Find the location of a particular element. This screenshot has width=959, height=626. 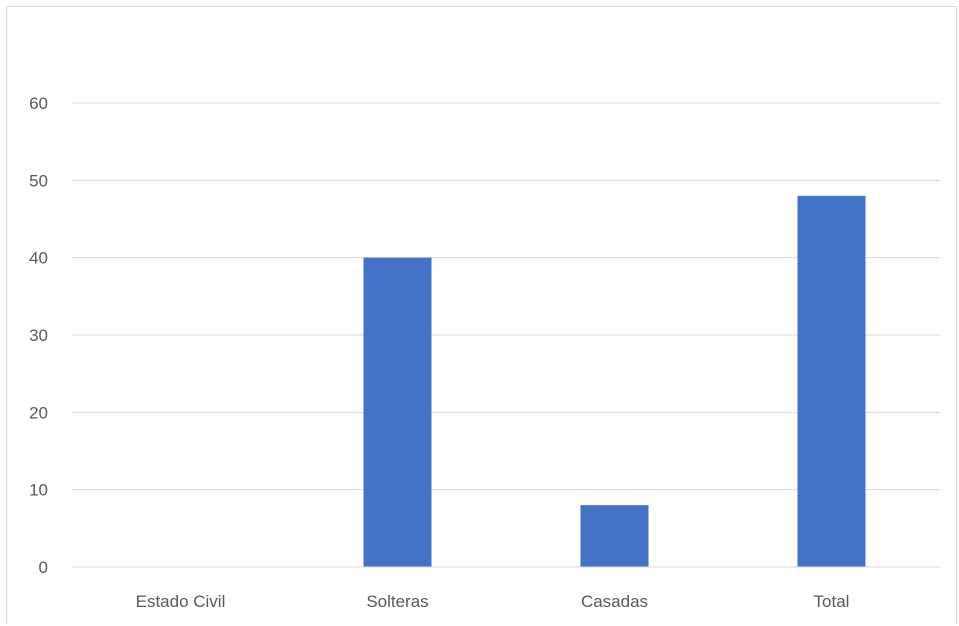

bar-total is located at coordinates (831, 381).